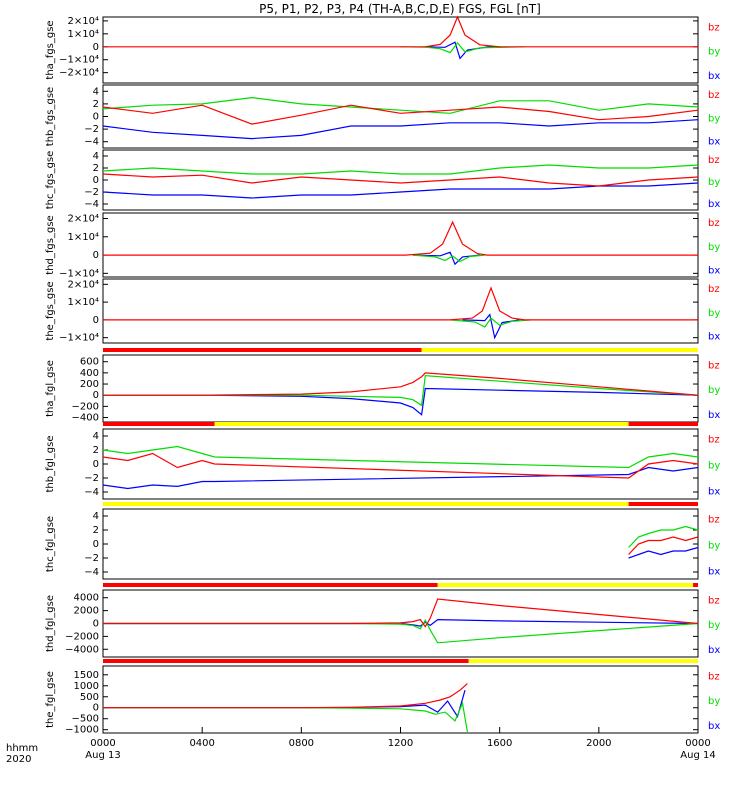 The image size is (750, 800). I want to click on y-tick-label: −1×10⁴, so click(79, 60).